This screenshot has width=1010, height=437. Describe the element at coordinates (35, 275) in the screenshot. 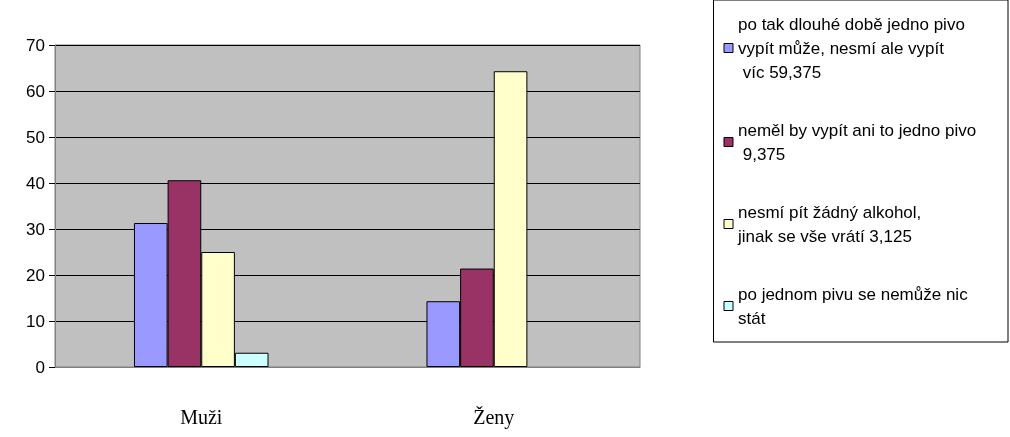

I see `y-tick-label: 20` at that location.